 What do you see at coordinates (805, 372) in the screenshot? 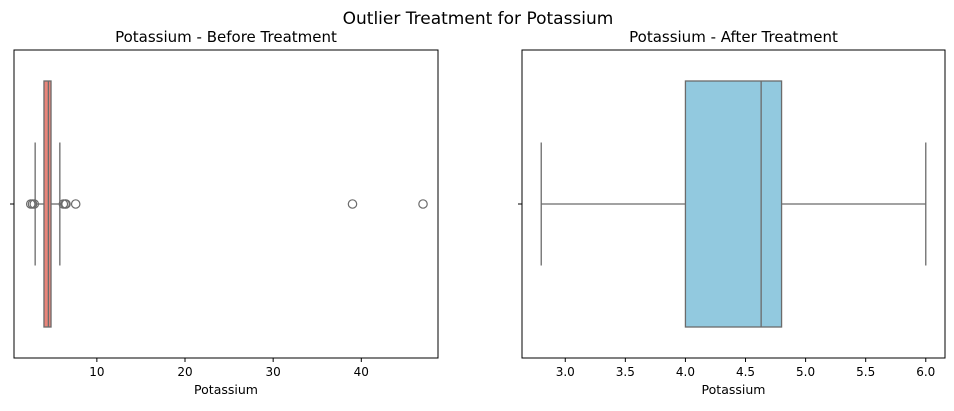
I see `after-x-tick-label: 5.0` at bounding box center [805, 372].